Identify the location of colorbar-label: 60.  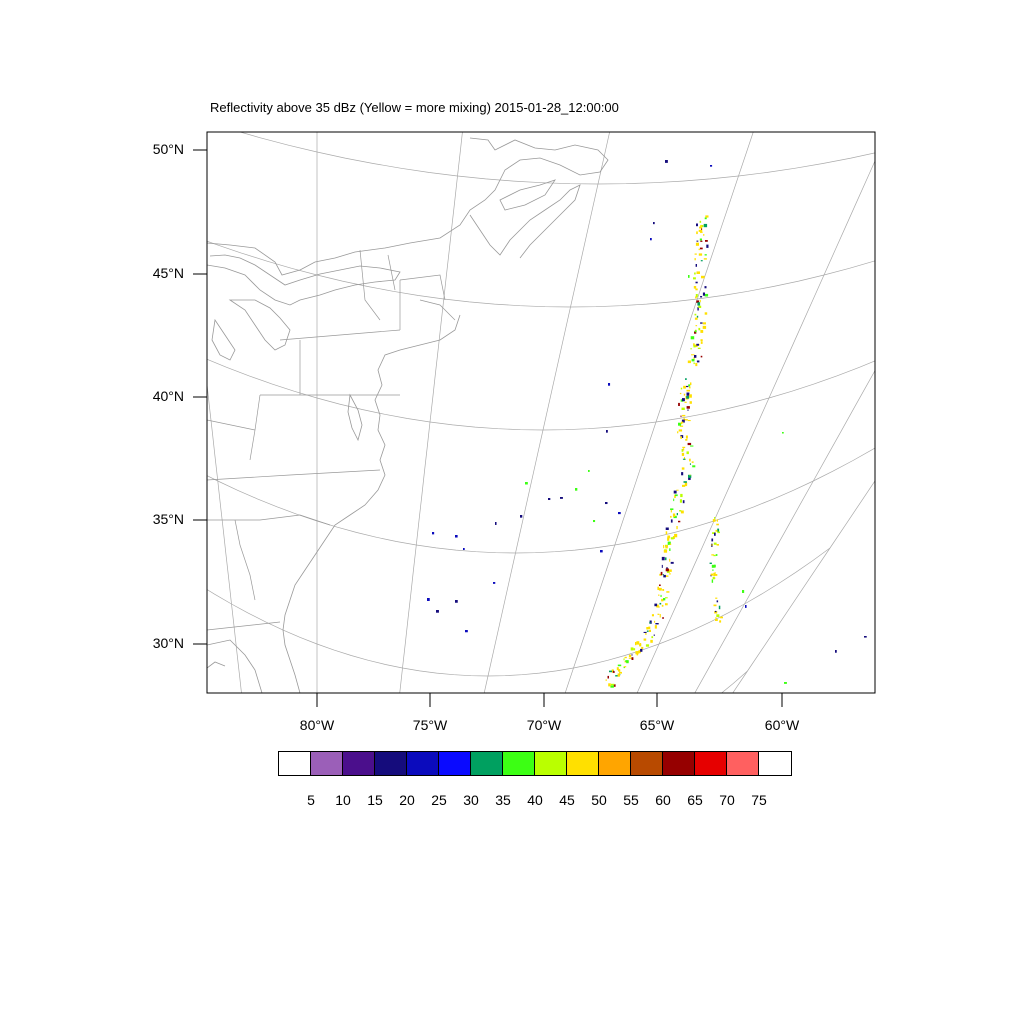
(663, 800).